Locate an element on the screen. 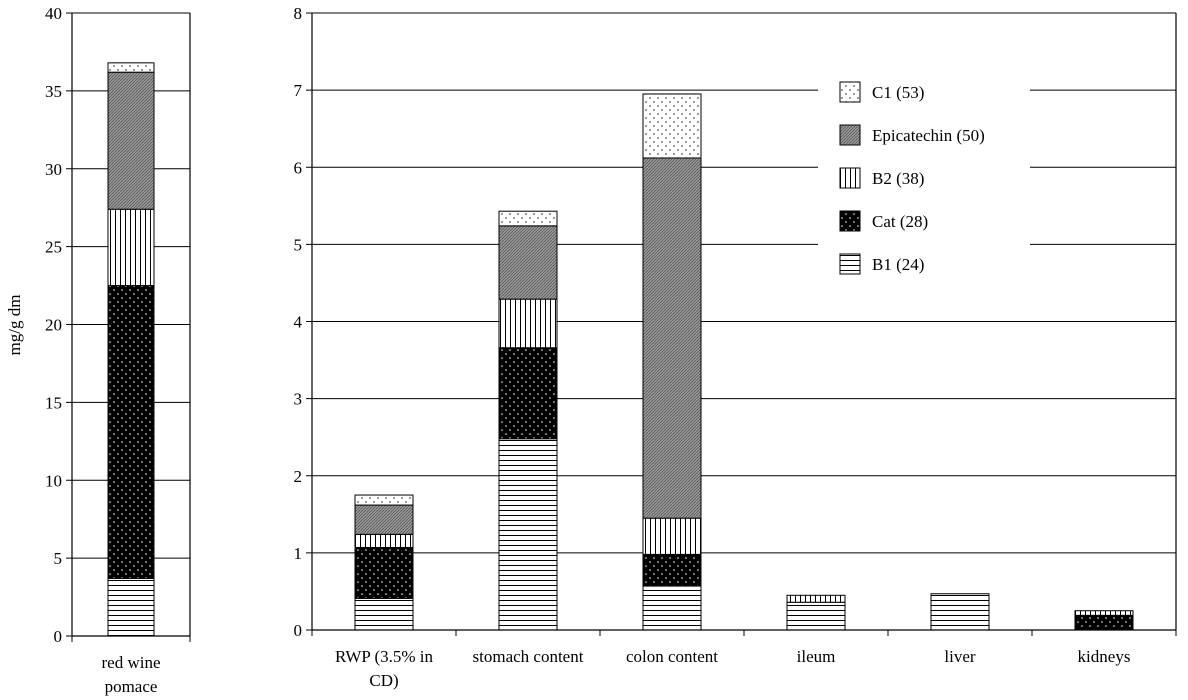 The width and height of the screenshot is (1188, 700). x-tick-label: liver is located at coordinates (959, 656).